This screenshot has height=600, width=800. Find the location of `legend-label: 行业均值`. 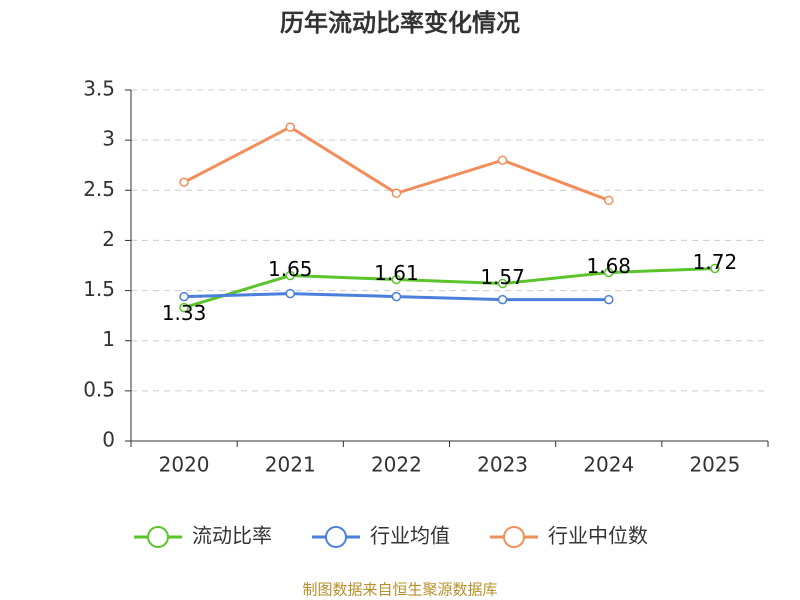

legend-label: 行业均值 is located at coordinates (410, 536).